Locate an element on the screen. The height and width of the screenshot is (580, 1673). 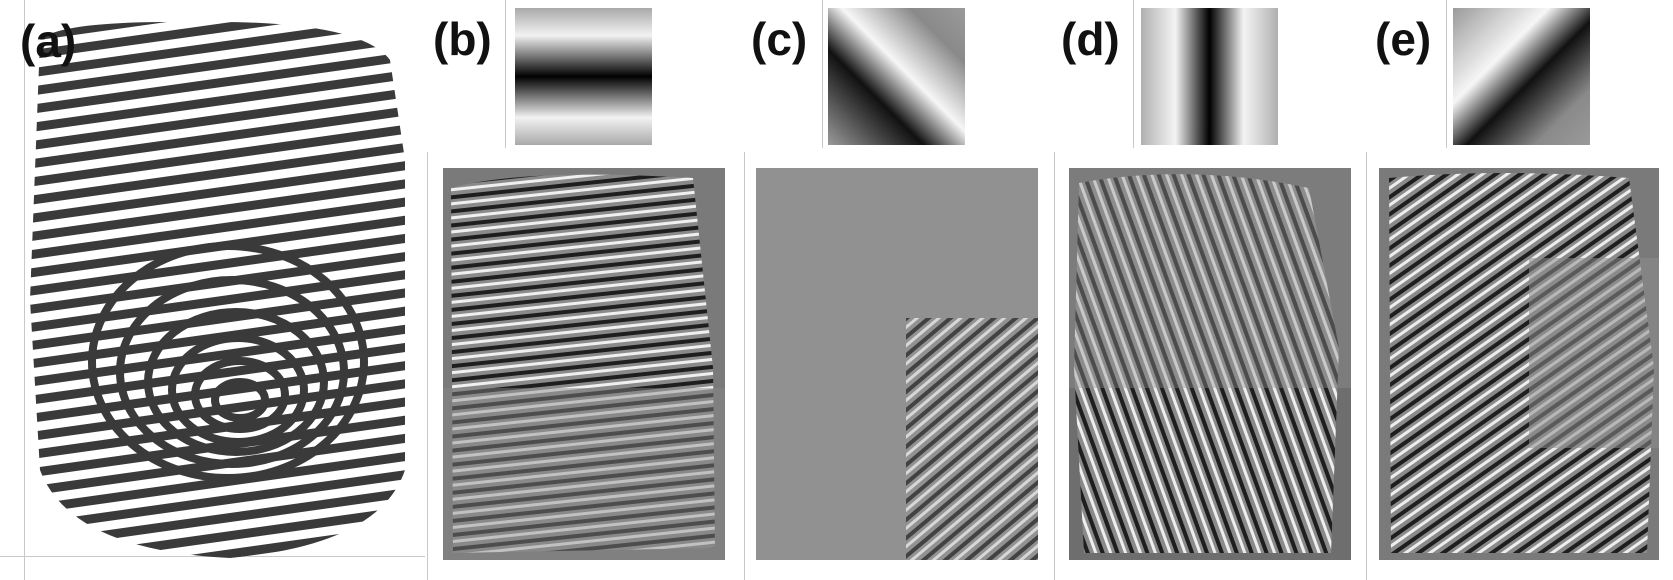
panel-label-a: (a) is located at coordinates (48, 41).